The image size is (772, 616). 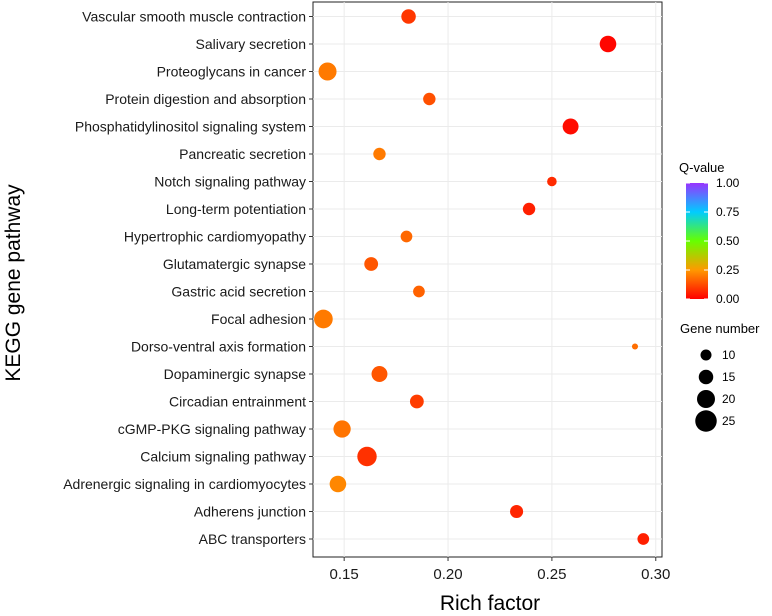 What do you see at coordinates (251, 44) in the screenshot?
I see `y-tick-label: Salivary secretion` at bounding box center [251, 44].